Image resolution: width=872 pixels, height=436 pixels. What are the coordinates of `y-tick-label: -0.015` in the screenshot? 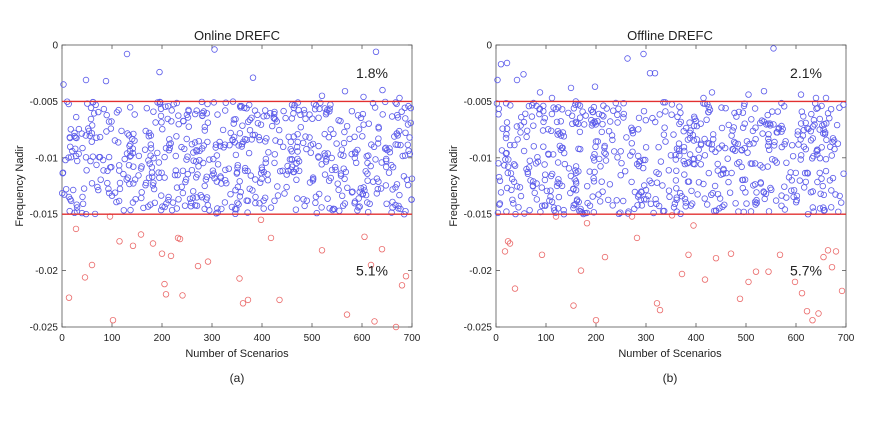 It's located at (44, 215).